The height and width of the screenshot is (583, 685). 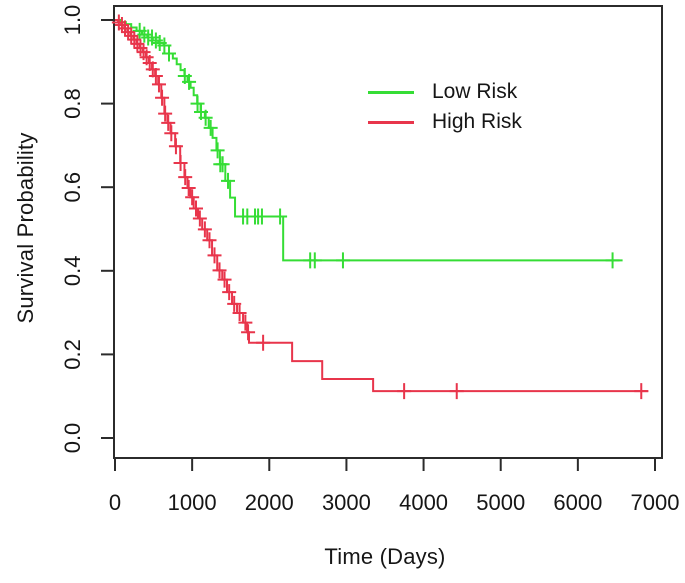 I want to click on y-tick-label: 0.2, so click(x=72, y=354).